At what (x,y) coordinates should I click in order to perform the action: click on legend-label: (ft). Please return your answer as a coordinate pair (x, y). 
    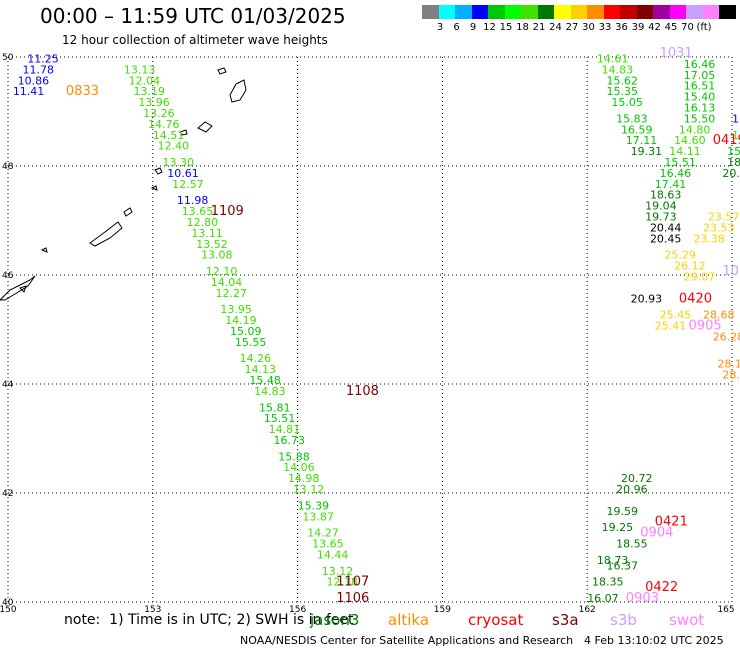
    Looking at the image, I should click on (704, 27).